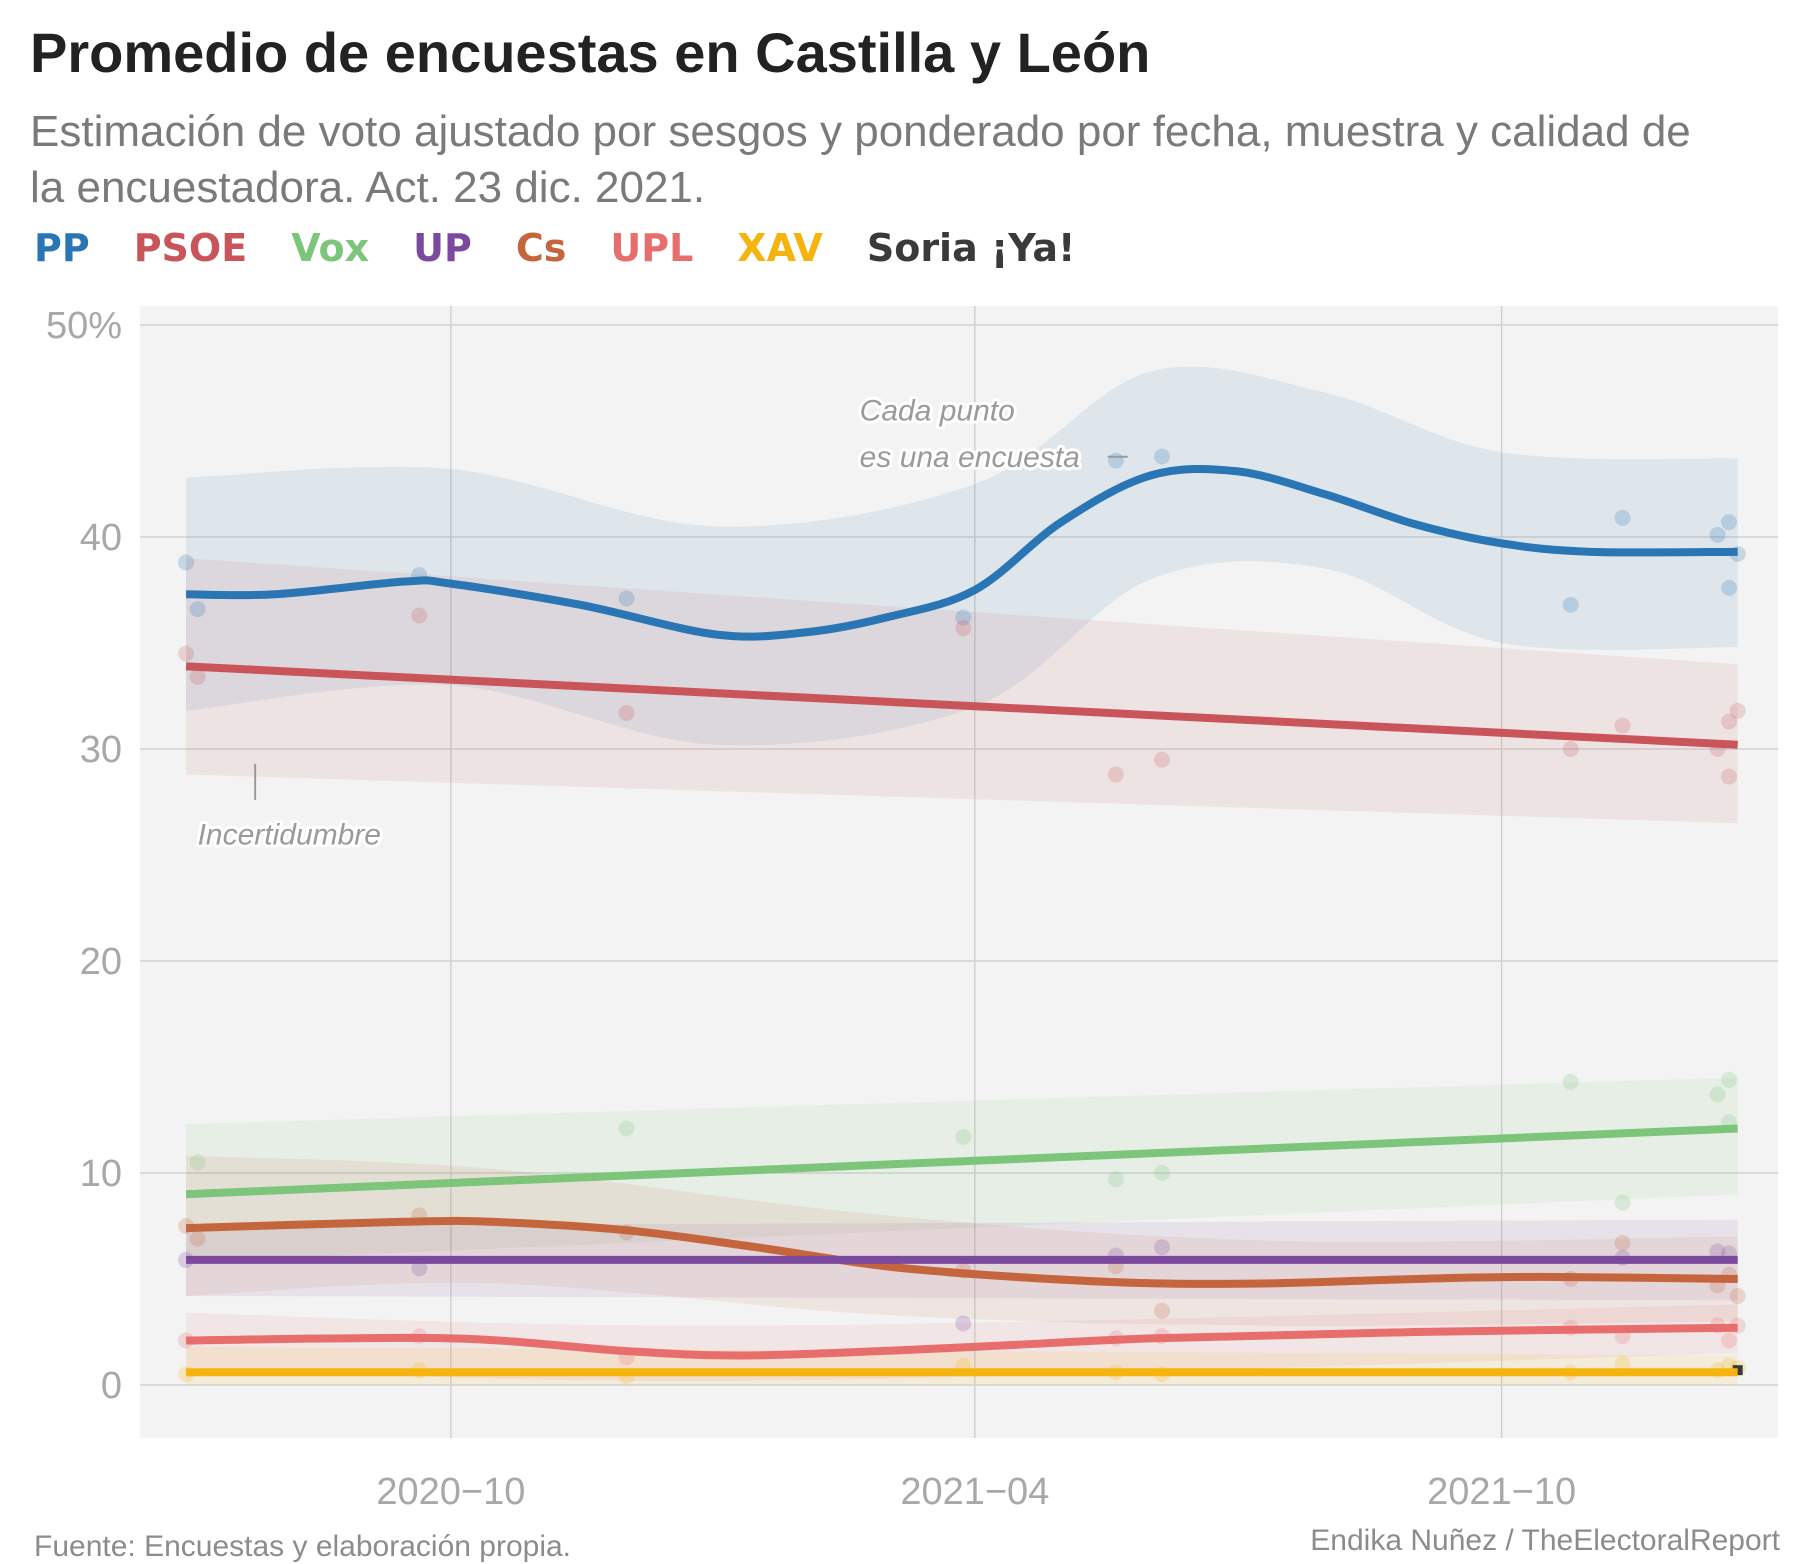 Image resolution: width=1796 pixels, height=1564 pixels. Describe the element at coordinates (1501, 1492) in the screenshot. I see `x-tick-label: 2021−10` at that location.